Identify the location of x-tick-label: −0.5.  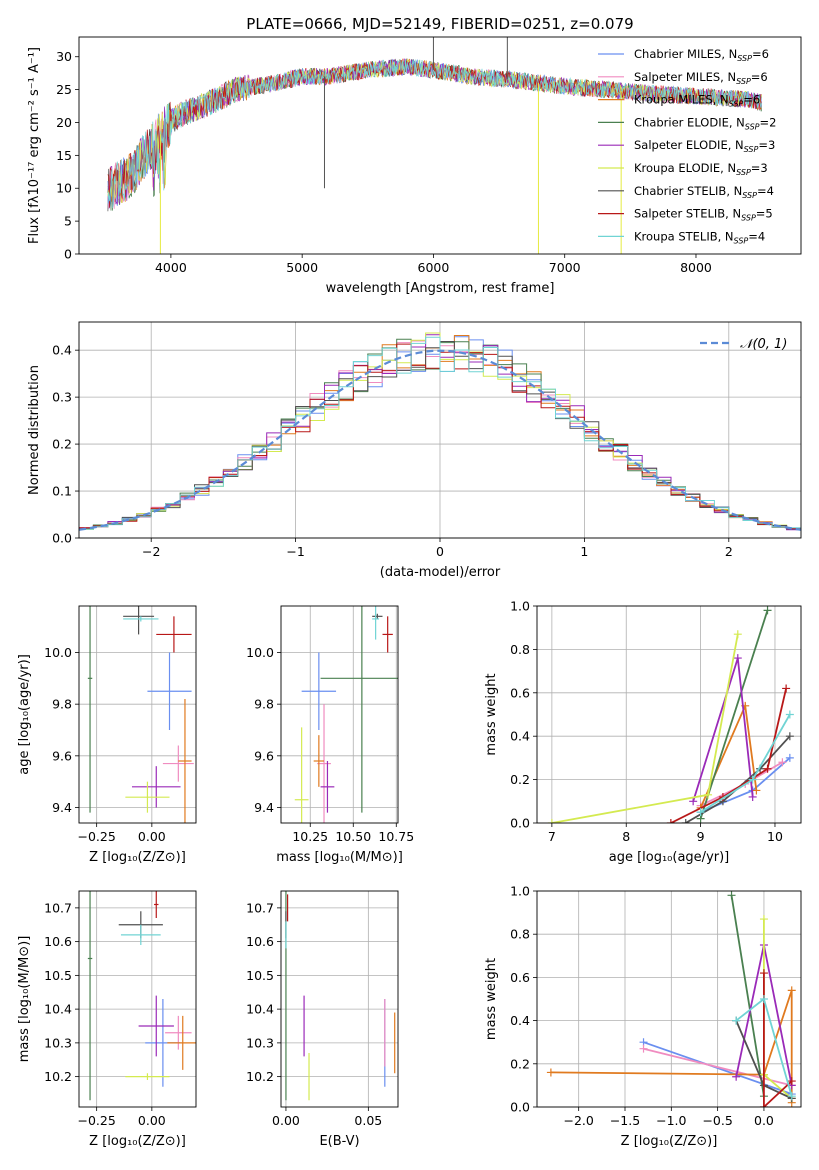
(717, 1120).